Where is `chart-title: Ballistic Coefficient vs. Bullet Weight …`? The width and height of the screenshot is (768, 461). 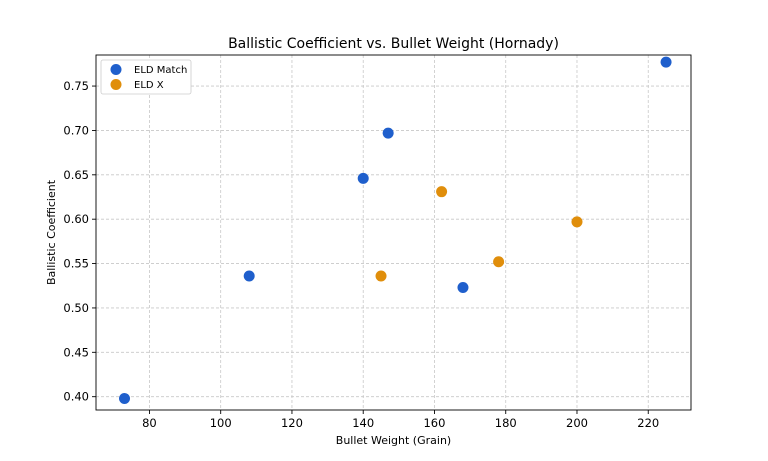 chart-title: Ballistic Coefficient vs. Bullet Weight … is located at coordinates (393, 44).